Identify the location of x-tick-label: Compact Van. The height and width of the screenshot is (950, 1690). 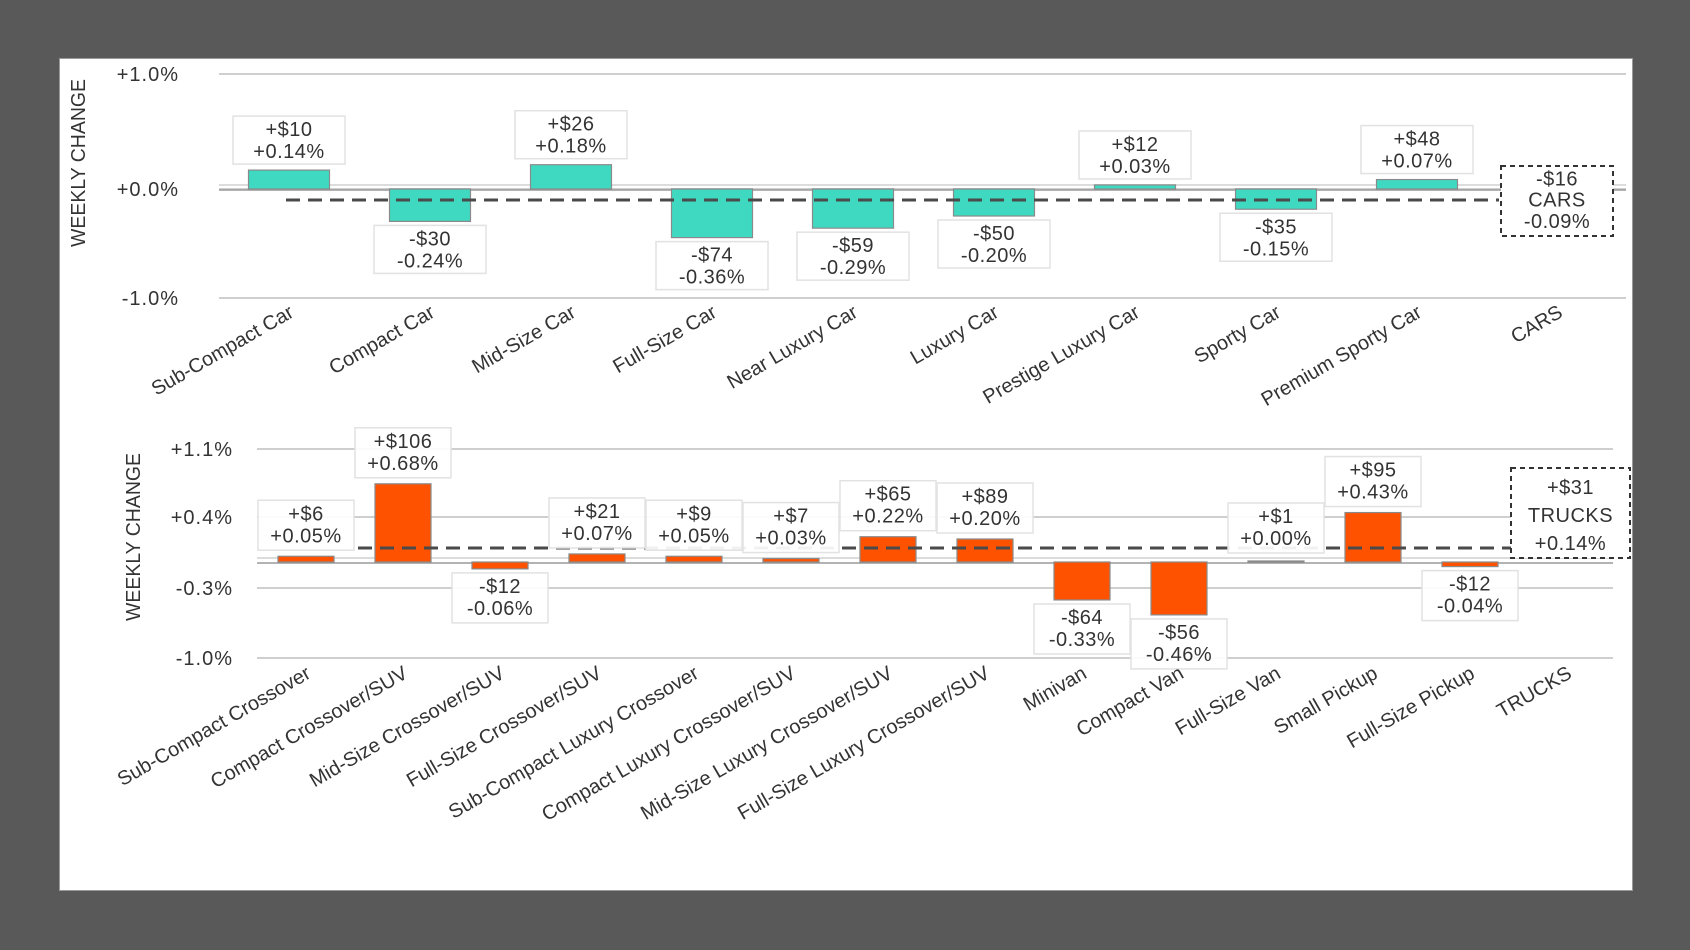
(1130, 701).